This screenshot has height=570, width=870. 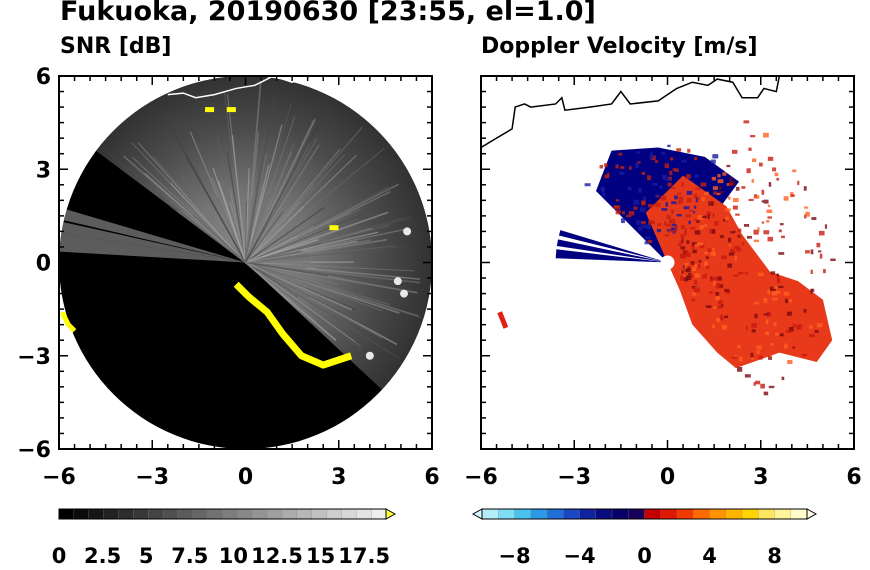 I want to click on y-tick-label: 3, so click(x=43, y=170).